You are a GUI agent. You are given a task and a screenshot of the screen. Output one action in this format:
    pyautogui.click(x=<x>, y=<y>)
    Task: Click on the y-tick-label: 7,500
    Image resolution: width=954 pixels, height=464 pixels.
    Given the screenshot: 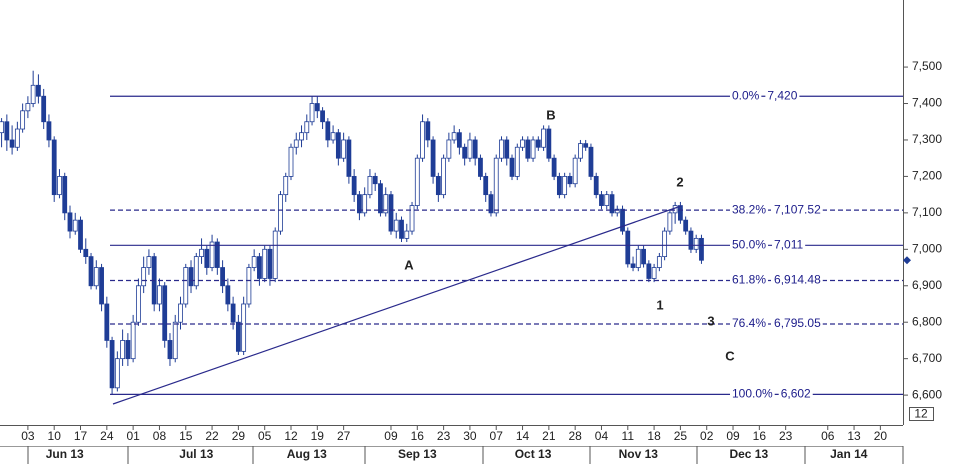 What is the action you would take?
    pyautogui.click(x=927, y=66)
    